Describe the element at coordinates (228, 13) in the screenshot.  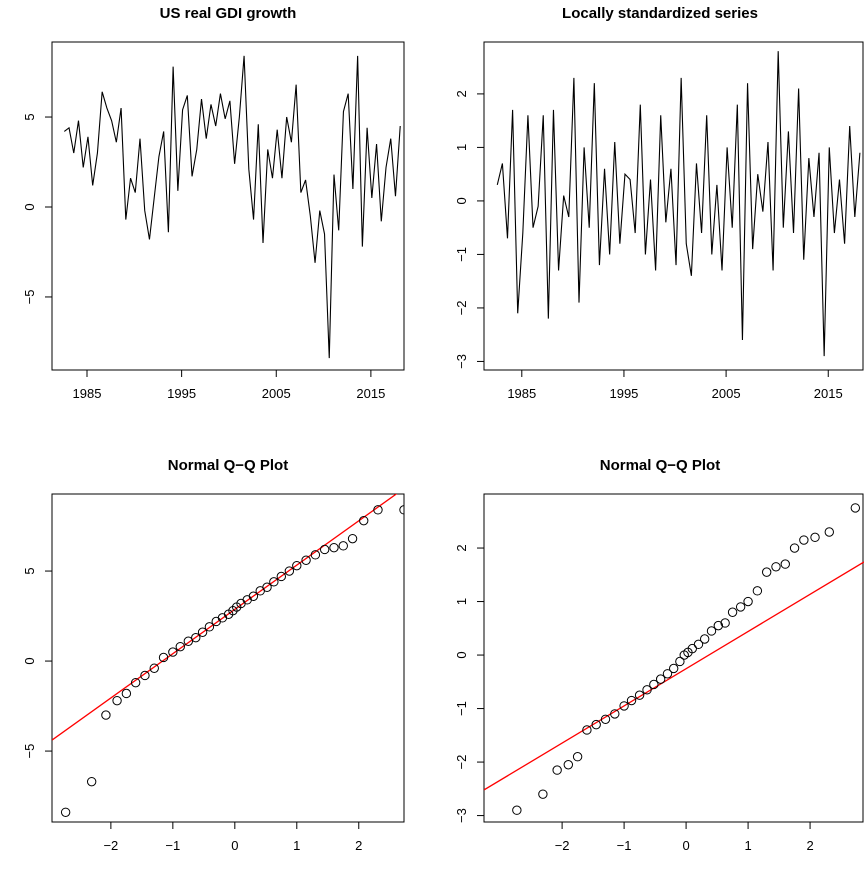
I see `panel-title: US real GDI growth` at that location.